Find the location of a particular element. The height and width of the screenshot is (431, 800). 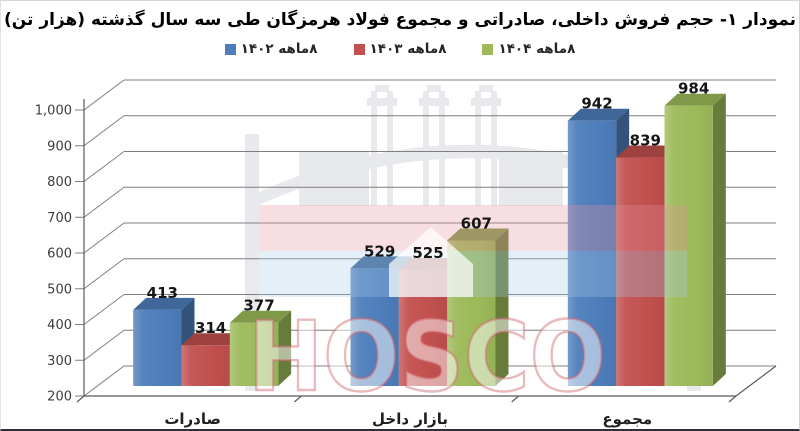

category-label: صادرات is located at coordinates (192, 419).